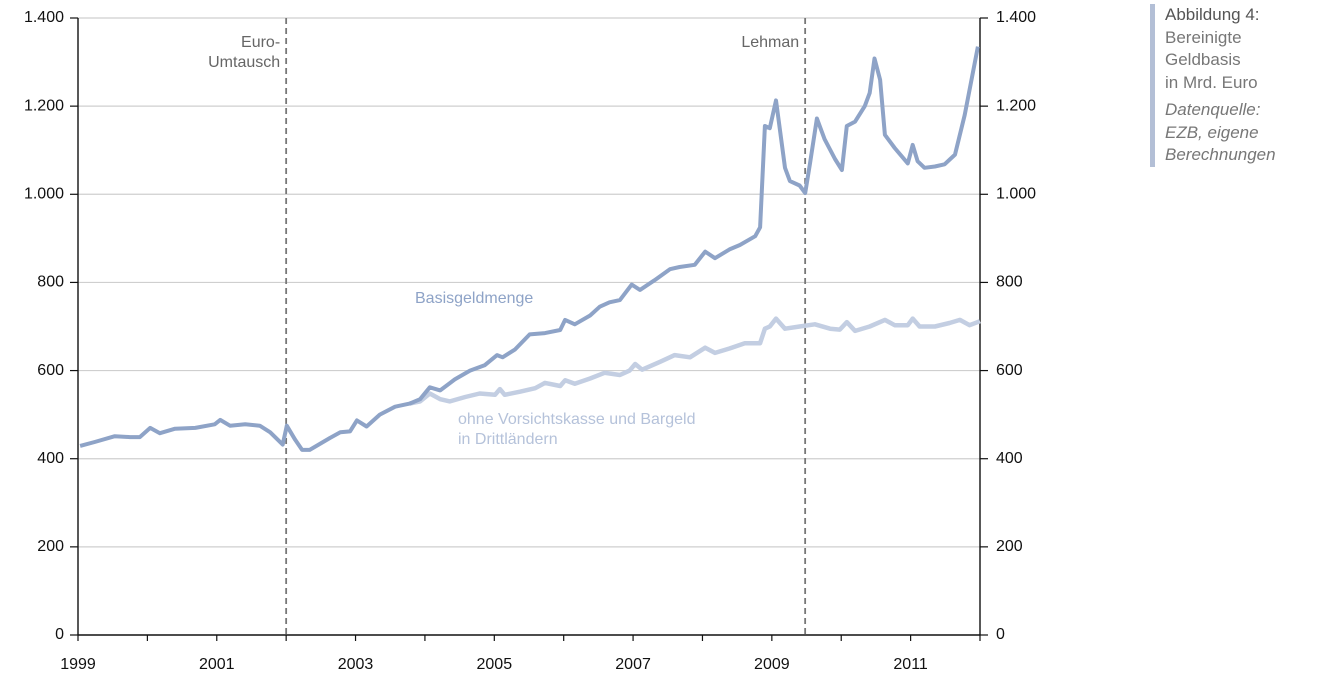  Describe the element at coordinates (44, 17) in the screenshot. I see `y-tick-label: 1.400` at that location.